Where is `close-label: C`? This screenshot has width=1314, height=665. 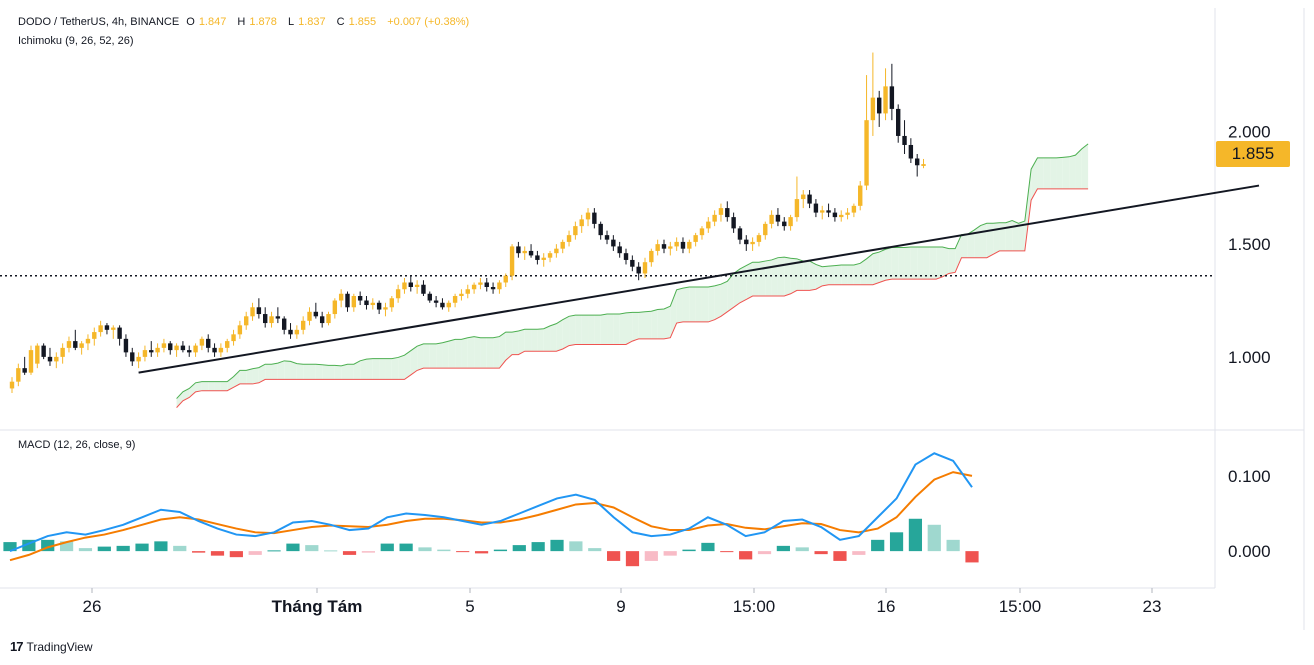 close-label: C is located at coordinates (340, 22).